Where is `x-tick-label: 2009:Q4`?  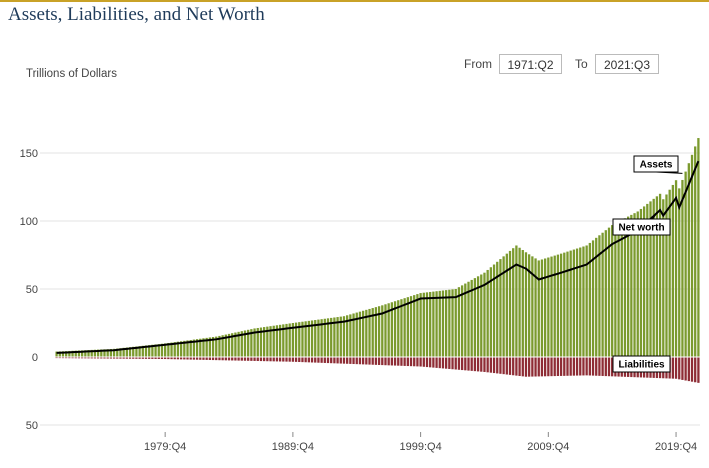
x-tick-label: 2009:Q4 is located at coordinates (548, 447).